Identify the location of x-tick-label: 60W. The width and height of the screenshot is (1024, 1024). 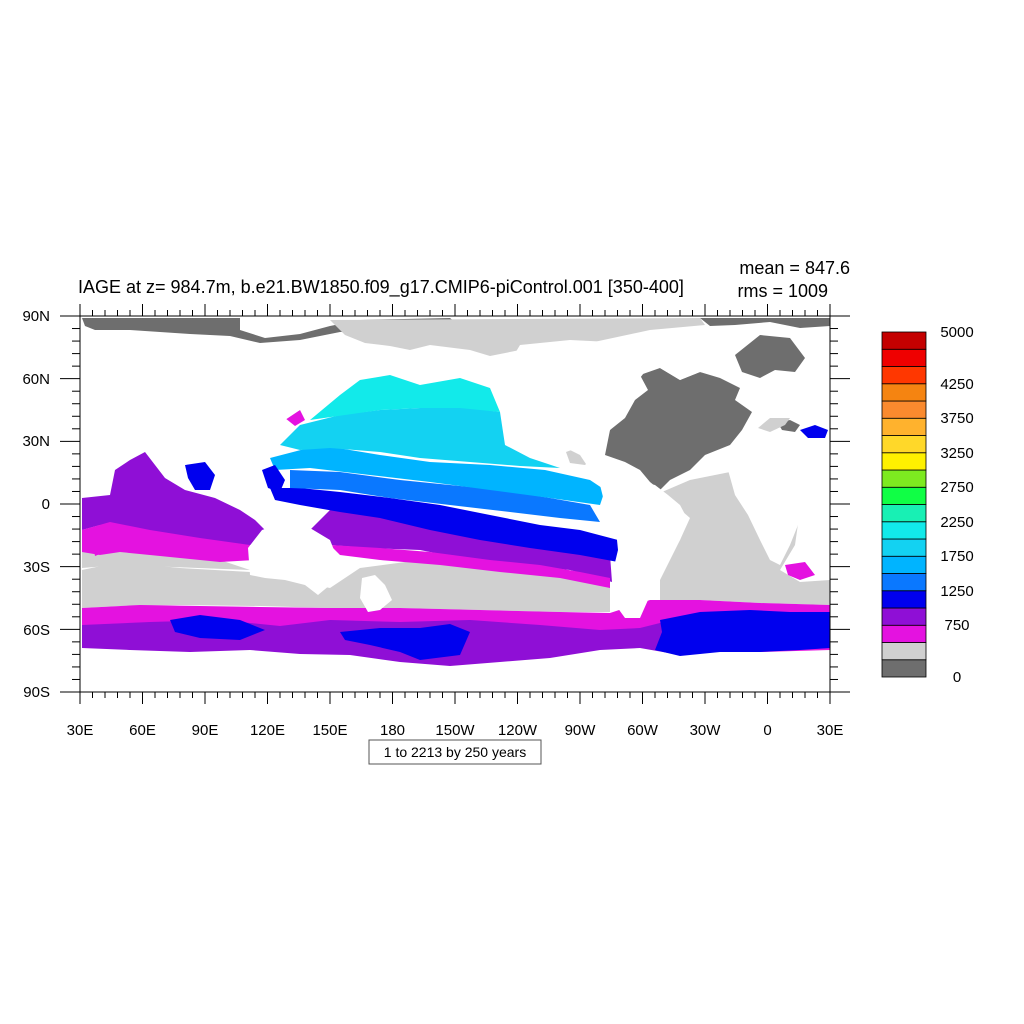
(643, 730).